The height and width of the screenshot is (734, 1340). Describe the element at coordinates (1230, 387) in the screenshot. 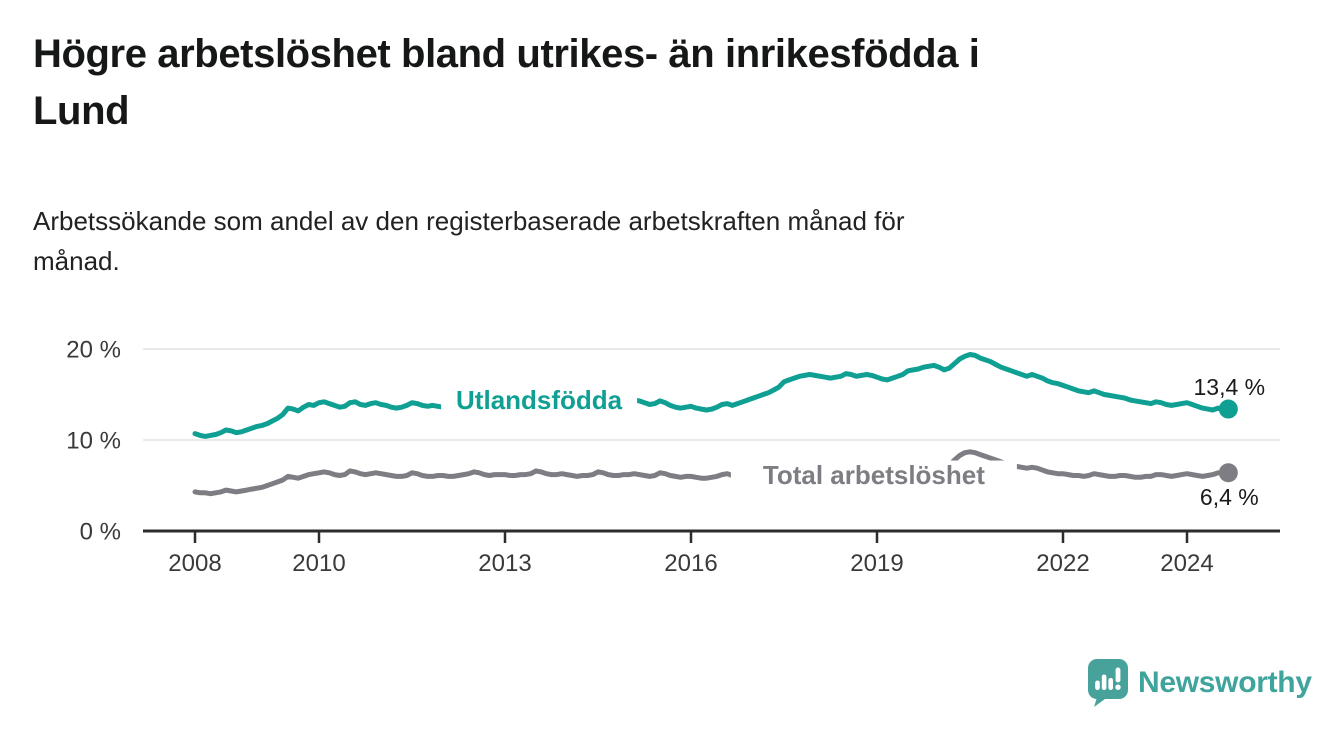

I see `series-end-value-label: 13,4 %` at that location.